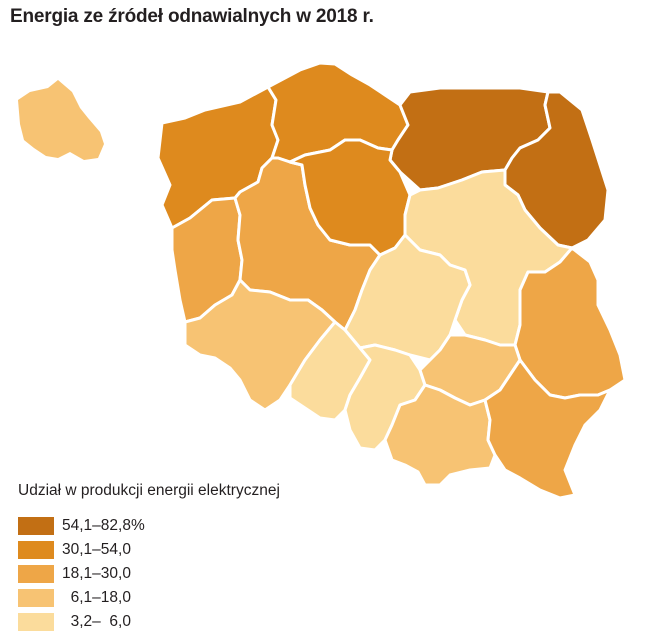 This screenshot has height=642, width=645. I want to click on legend-item: 6,1–18,0, so click(149, 598).